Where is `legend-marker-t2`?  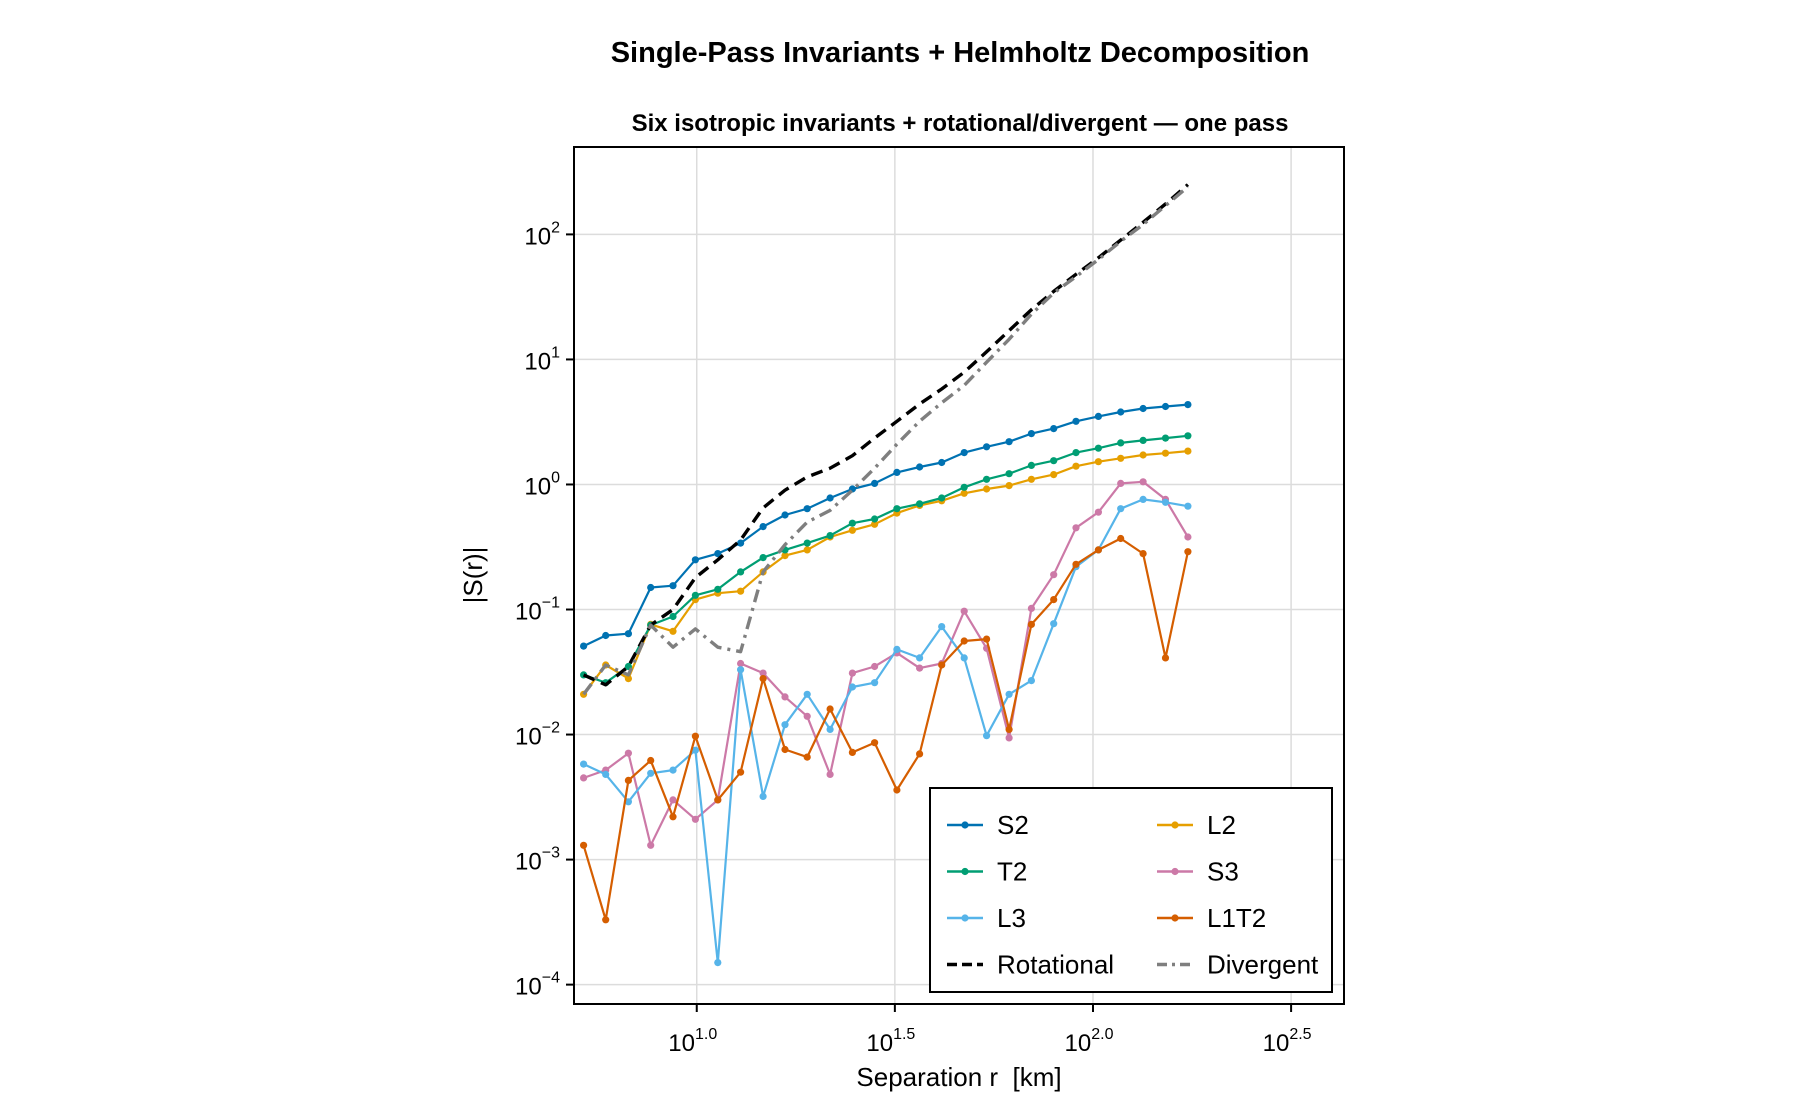
legend-marker-t2 is located at coordinates (965, 871).